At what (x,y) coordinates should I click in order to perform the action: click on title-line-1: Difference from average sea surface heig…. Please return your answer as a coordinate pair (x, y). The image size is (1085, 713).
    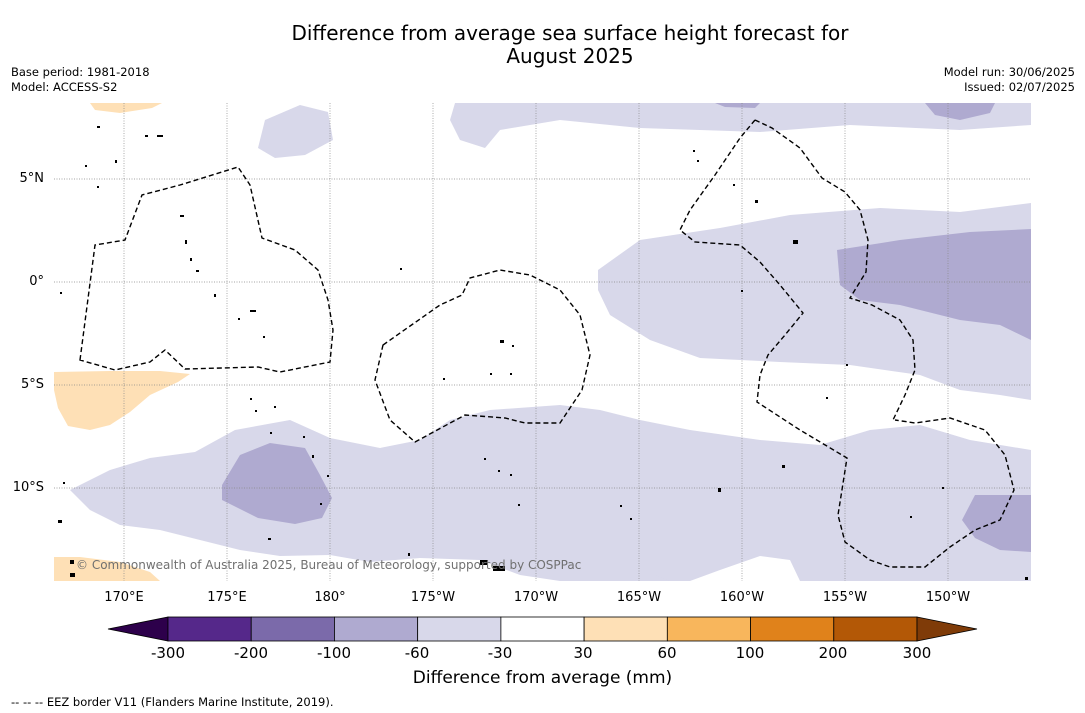
    Looking at the image, I should click on (570, 33).